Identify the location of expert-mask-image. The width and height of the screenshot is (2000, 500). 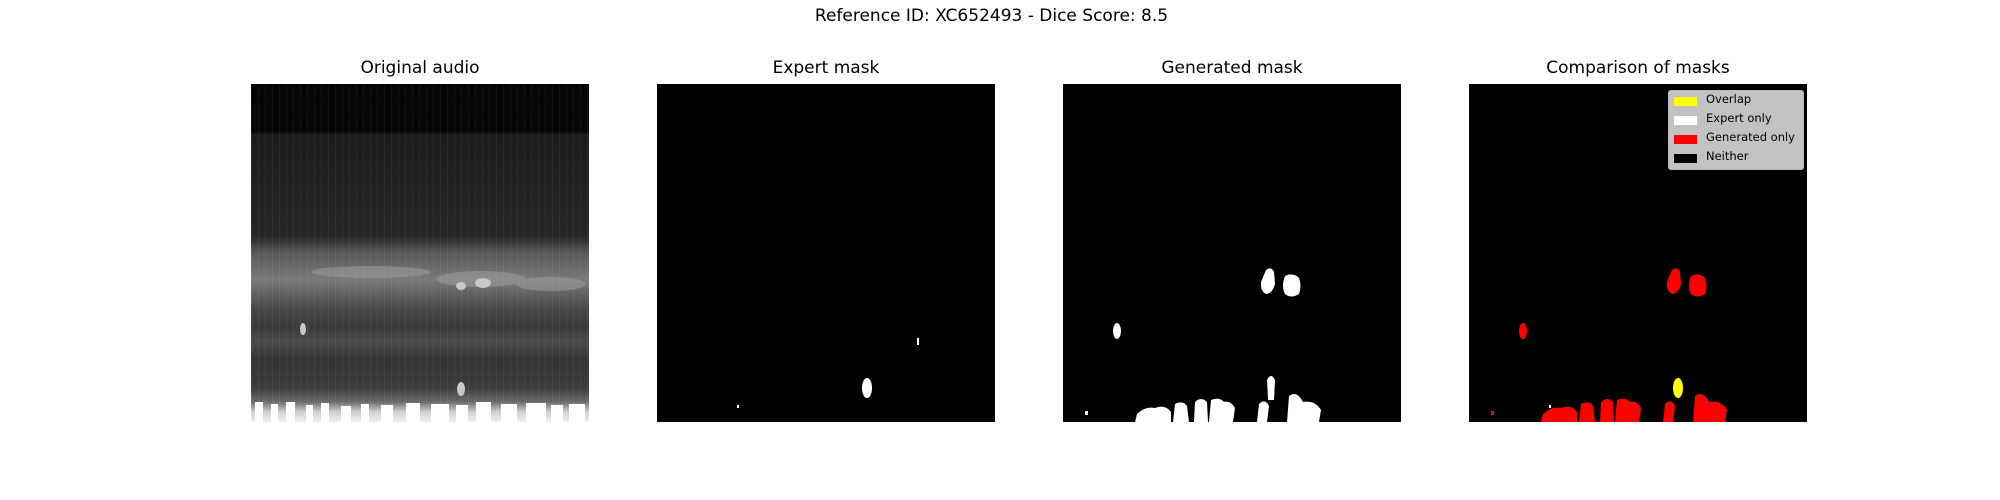
(826, 253).